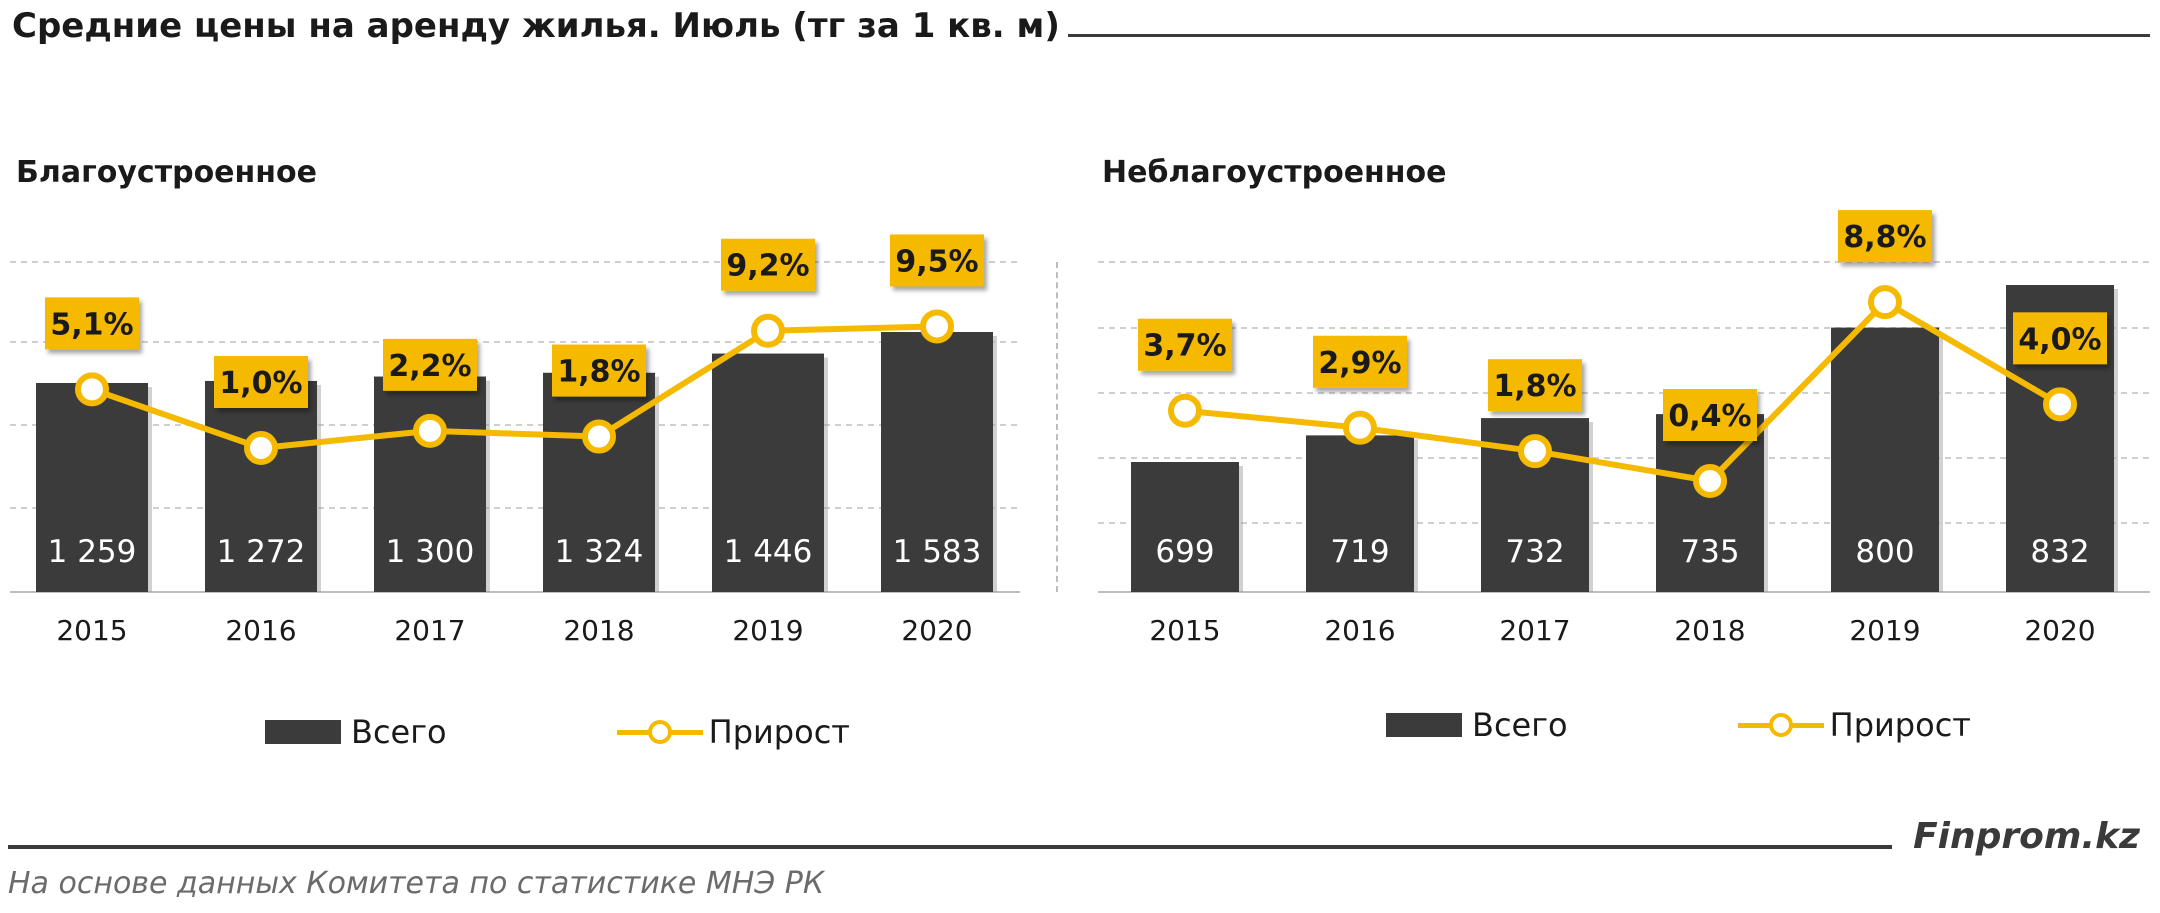 The width and height of the screenshot is (2160, 913). I want to click on growth-label: 3,7%, so click(1184, 346).